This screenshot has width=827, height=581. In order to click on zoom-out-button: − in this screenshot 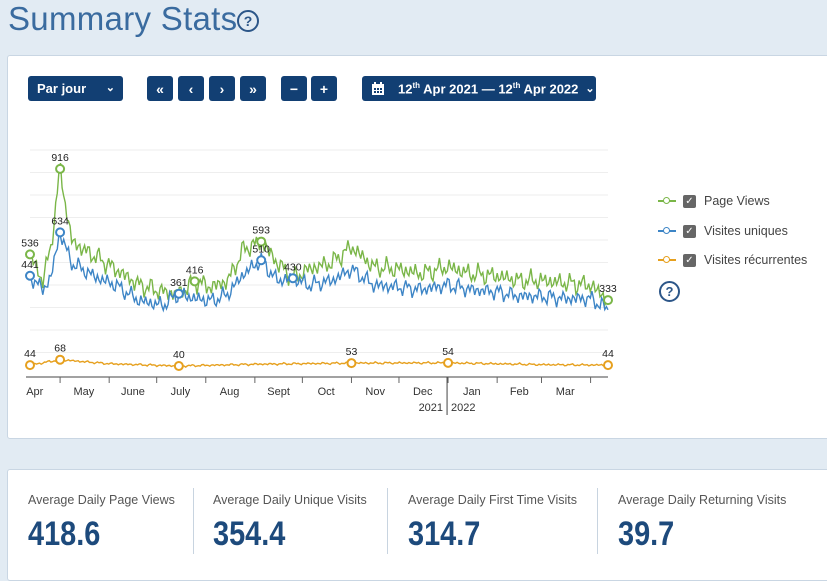, I will do `click(294, 88)`.